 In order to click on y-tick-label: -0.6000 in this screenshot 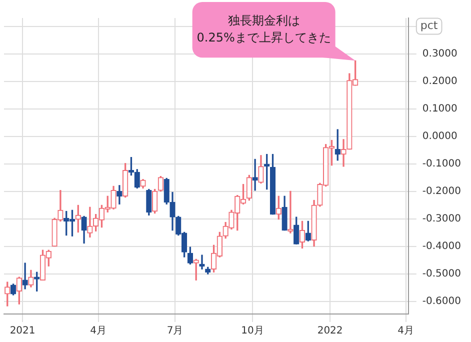, I will do `click(442, 302)`.